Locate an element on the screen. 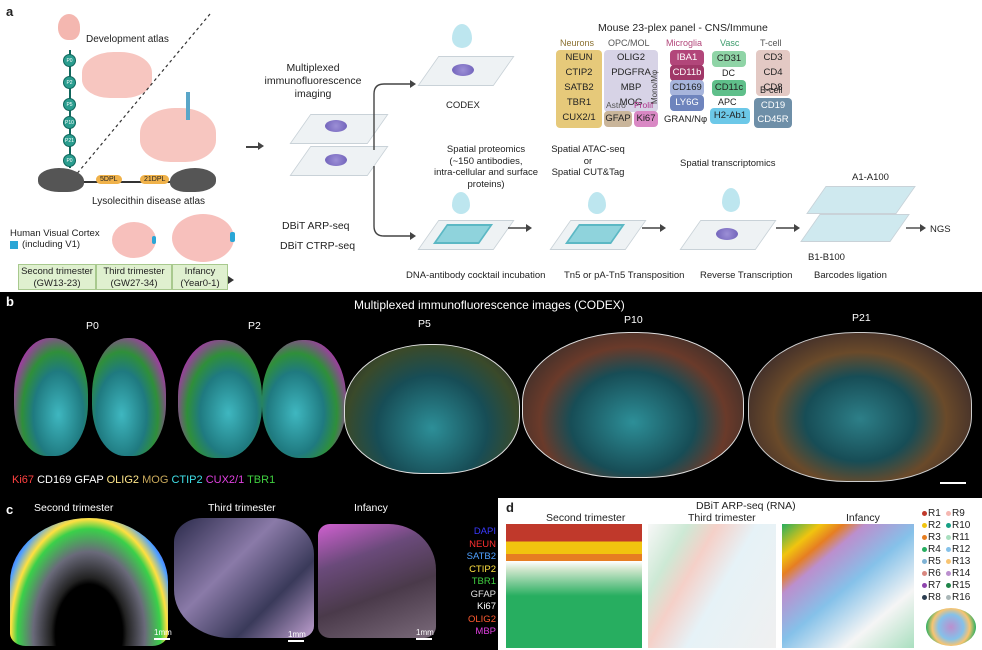 The image size is (982, 650). marker-h2ab1: H2-Ab1 is located at coordinates (730, 116).